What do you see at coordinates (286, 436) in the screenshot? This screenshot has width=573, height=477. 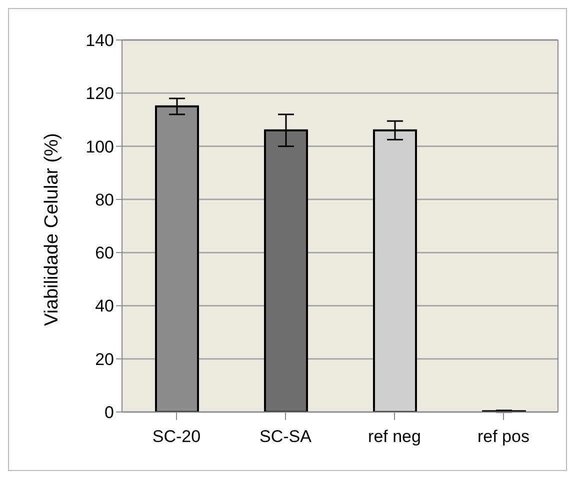 I see `x-tick-label: SC-SA` at bounding box center [286, 436].